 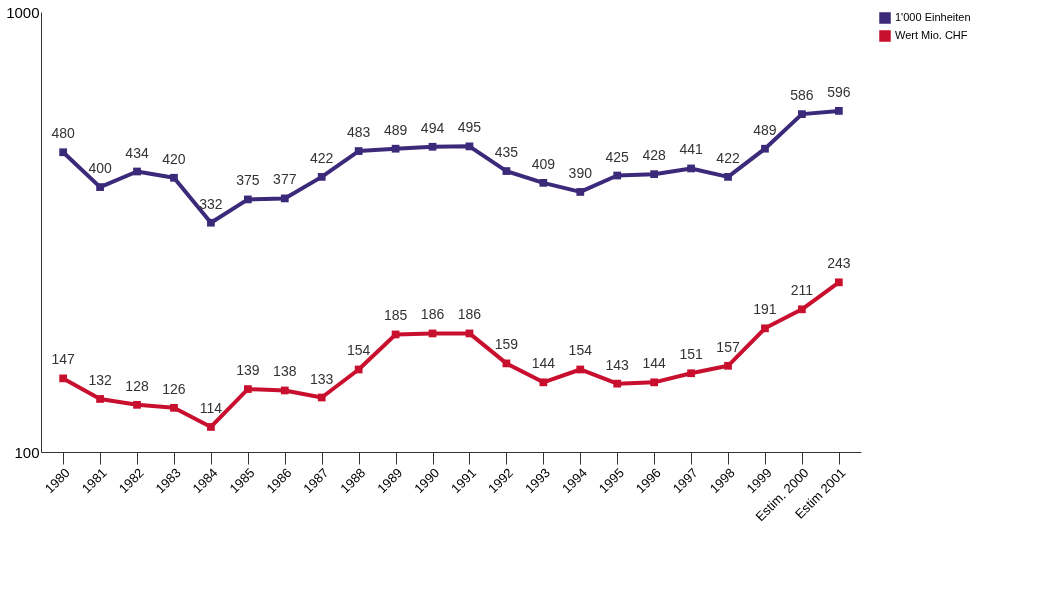 I want to click on data-label: 435, so click(x=506, y=152).